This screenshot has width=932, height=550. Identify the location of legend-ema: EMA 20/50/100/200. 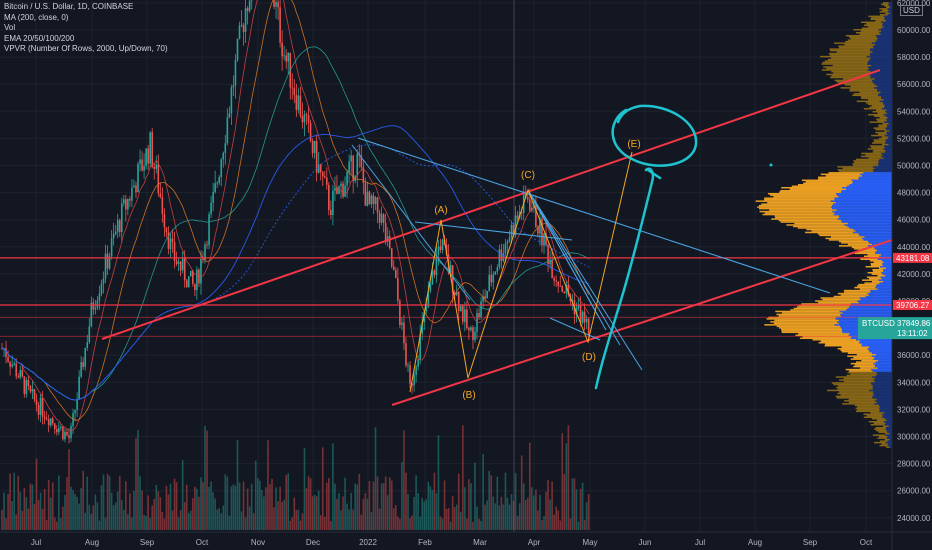
(39, 38).